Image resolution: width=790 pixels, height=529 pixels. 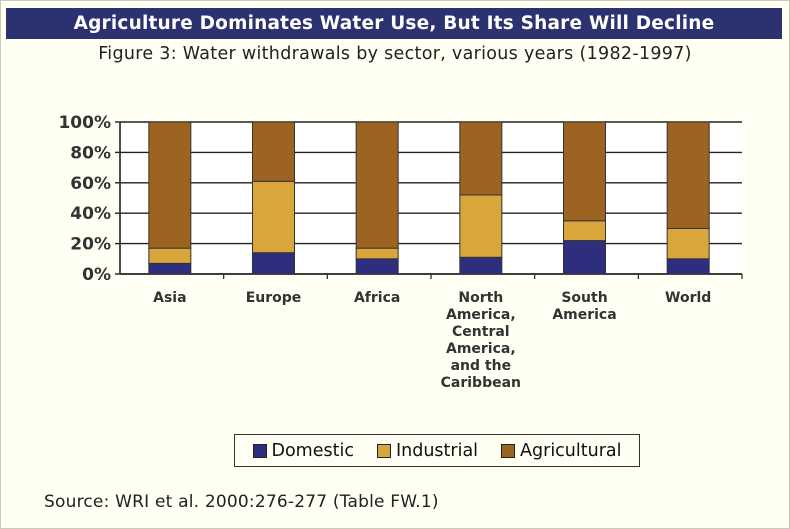 What do you see at coordinates (688, 298) in the screenshot?
I see `x-tick-label: World` at bounding box center [688, 298].